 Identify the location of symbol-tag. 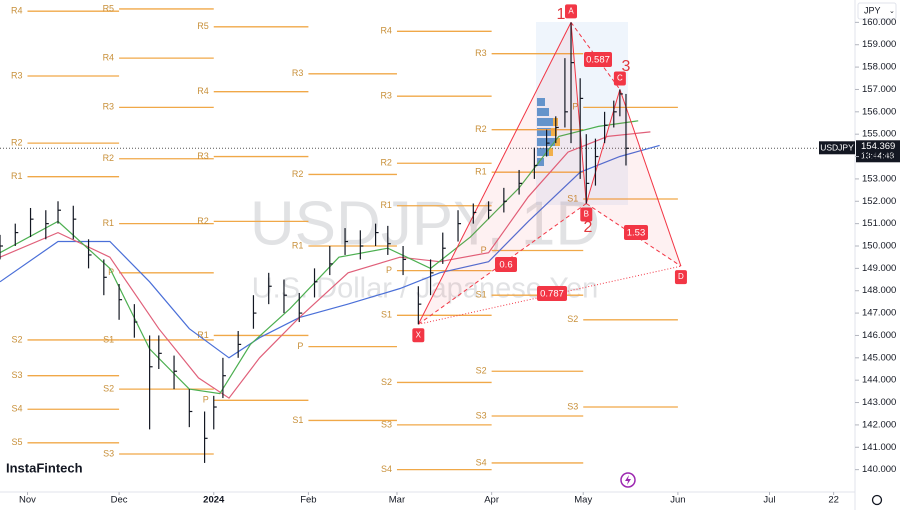
(837, 148).